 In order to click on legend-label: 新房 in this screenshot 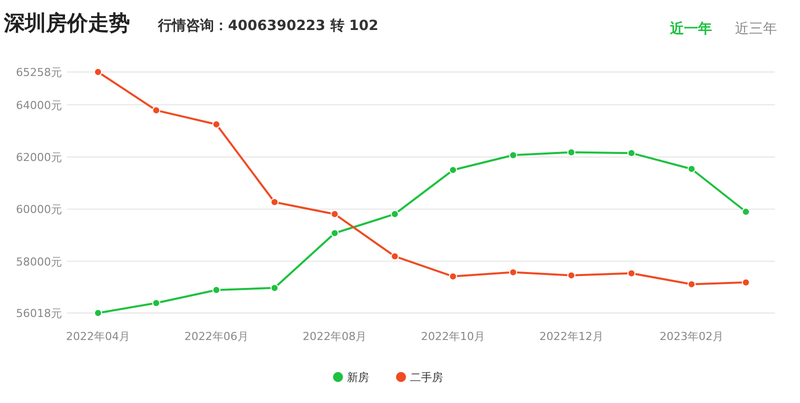, I will do `click(358, 377)`.